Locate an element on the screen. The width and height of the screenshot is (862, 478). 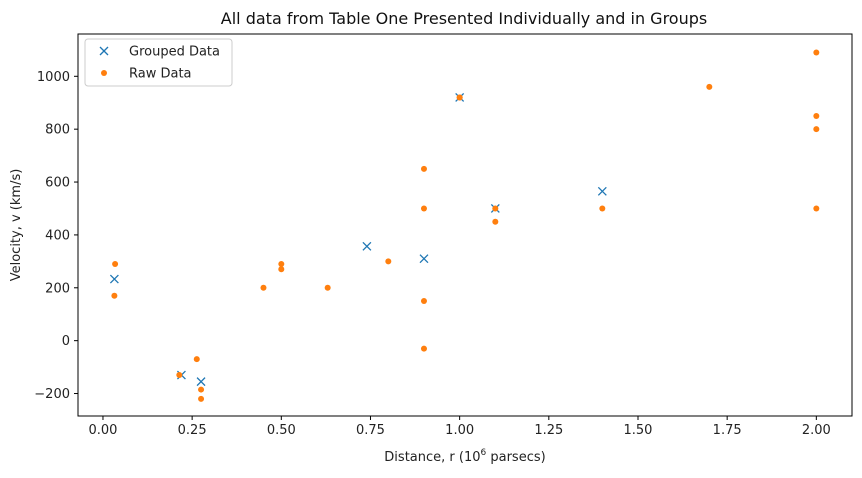
x-tick-label: 0.25 is located at coordinates (192, 430).